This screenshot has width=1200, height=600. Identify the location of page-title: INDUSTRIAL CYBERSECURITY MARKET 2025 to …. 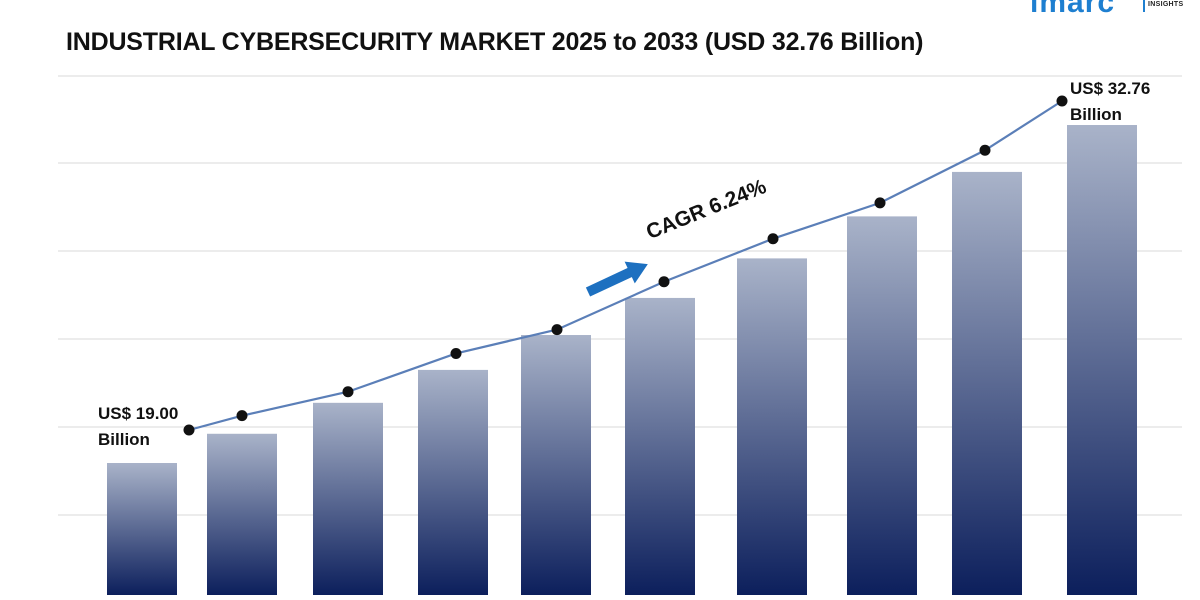
(495, 42).